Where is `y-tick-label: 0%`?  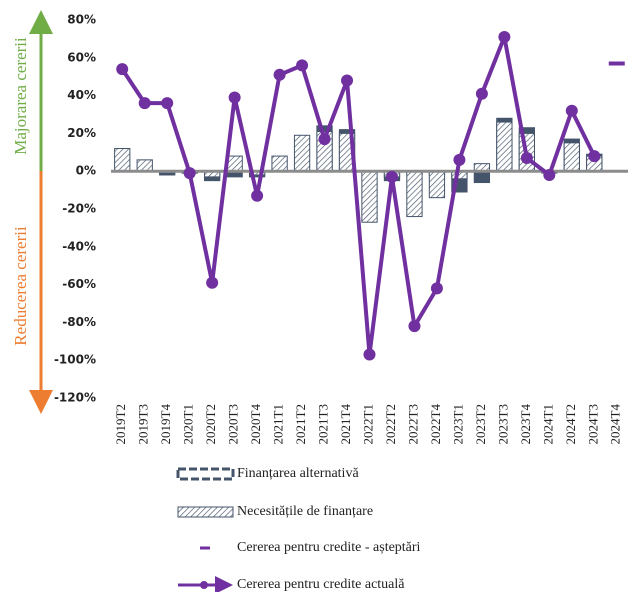
y-tick-label: 0% is located at coordinates (86, 171).